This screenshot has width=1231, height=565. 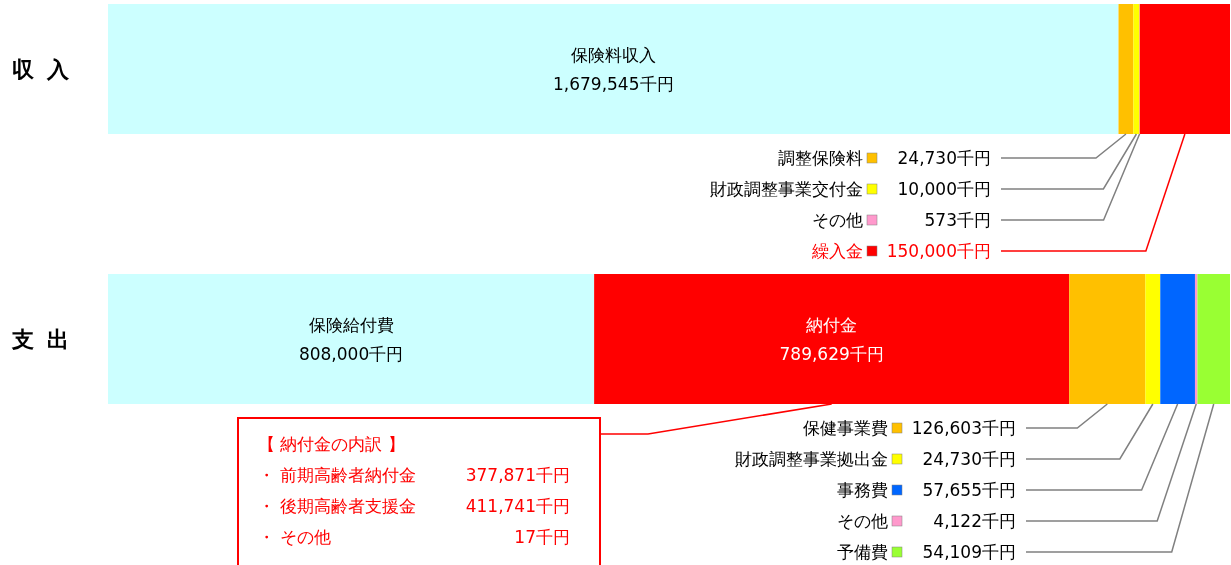 What do you see at coordinates (944, 189) in the screenshot?
I see `data-label: 10,000千円` at bounding box center [944, 189].